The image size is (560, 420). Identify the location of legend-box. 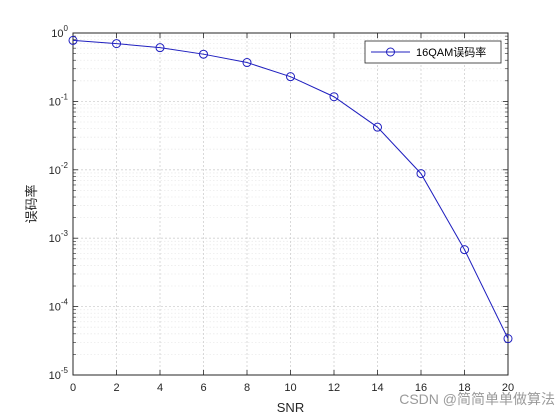
(433, 52).